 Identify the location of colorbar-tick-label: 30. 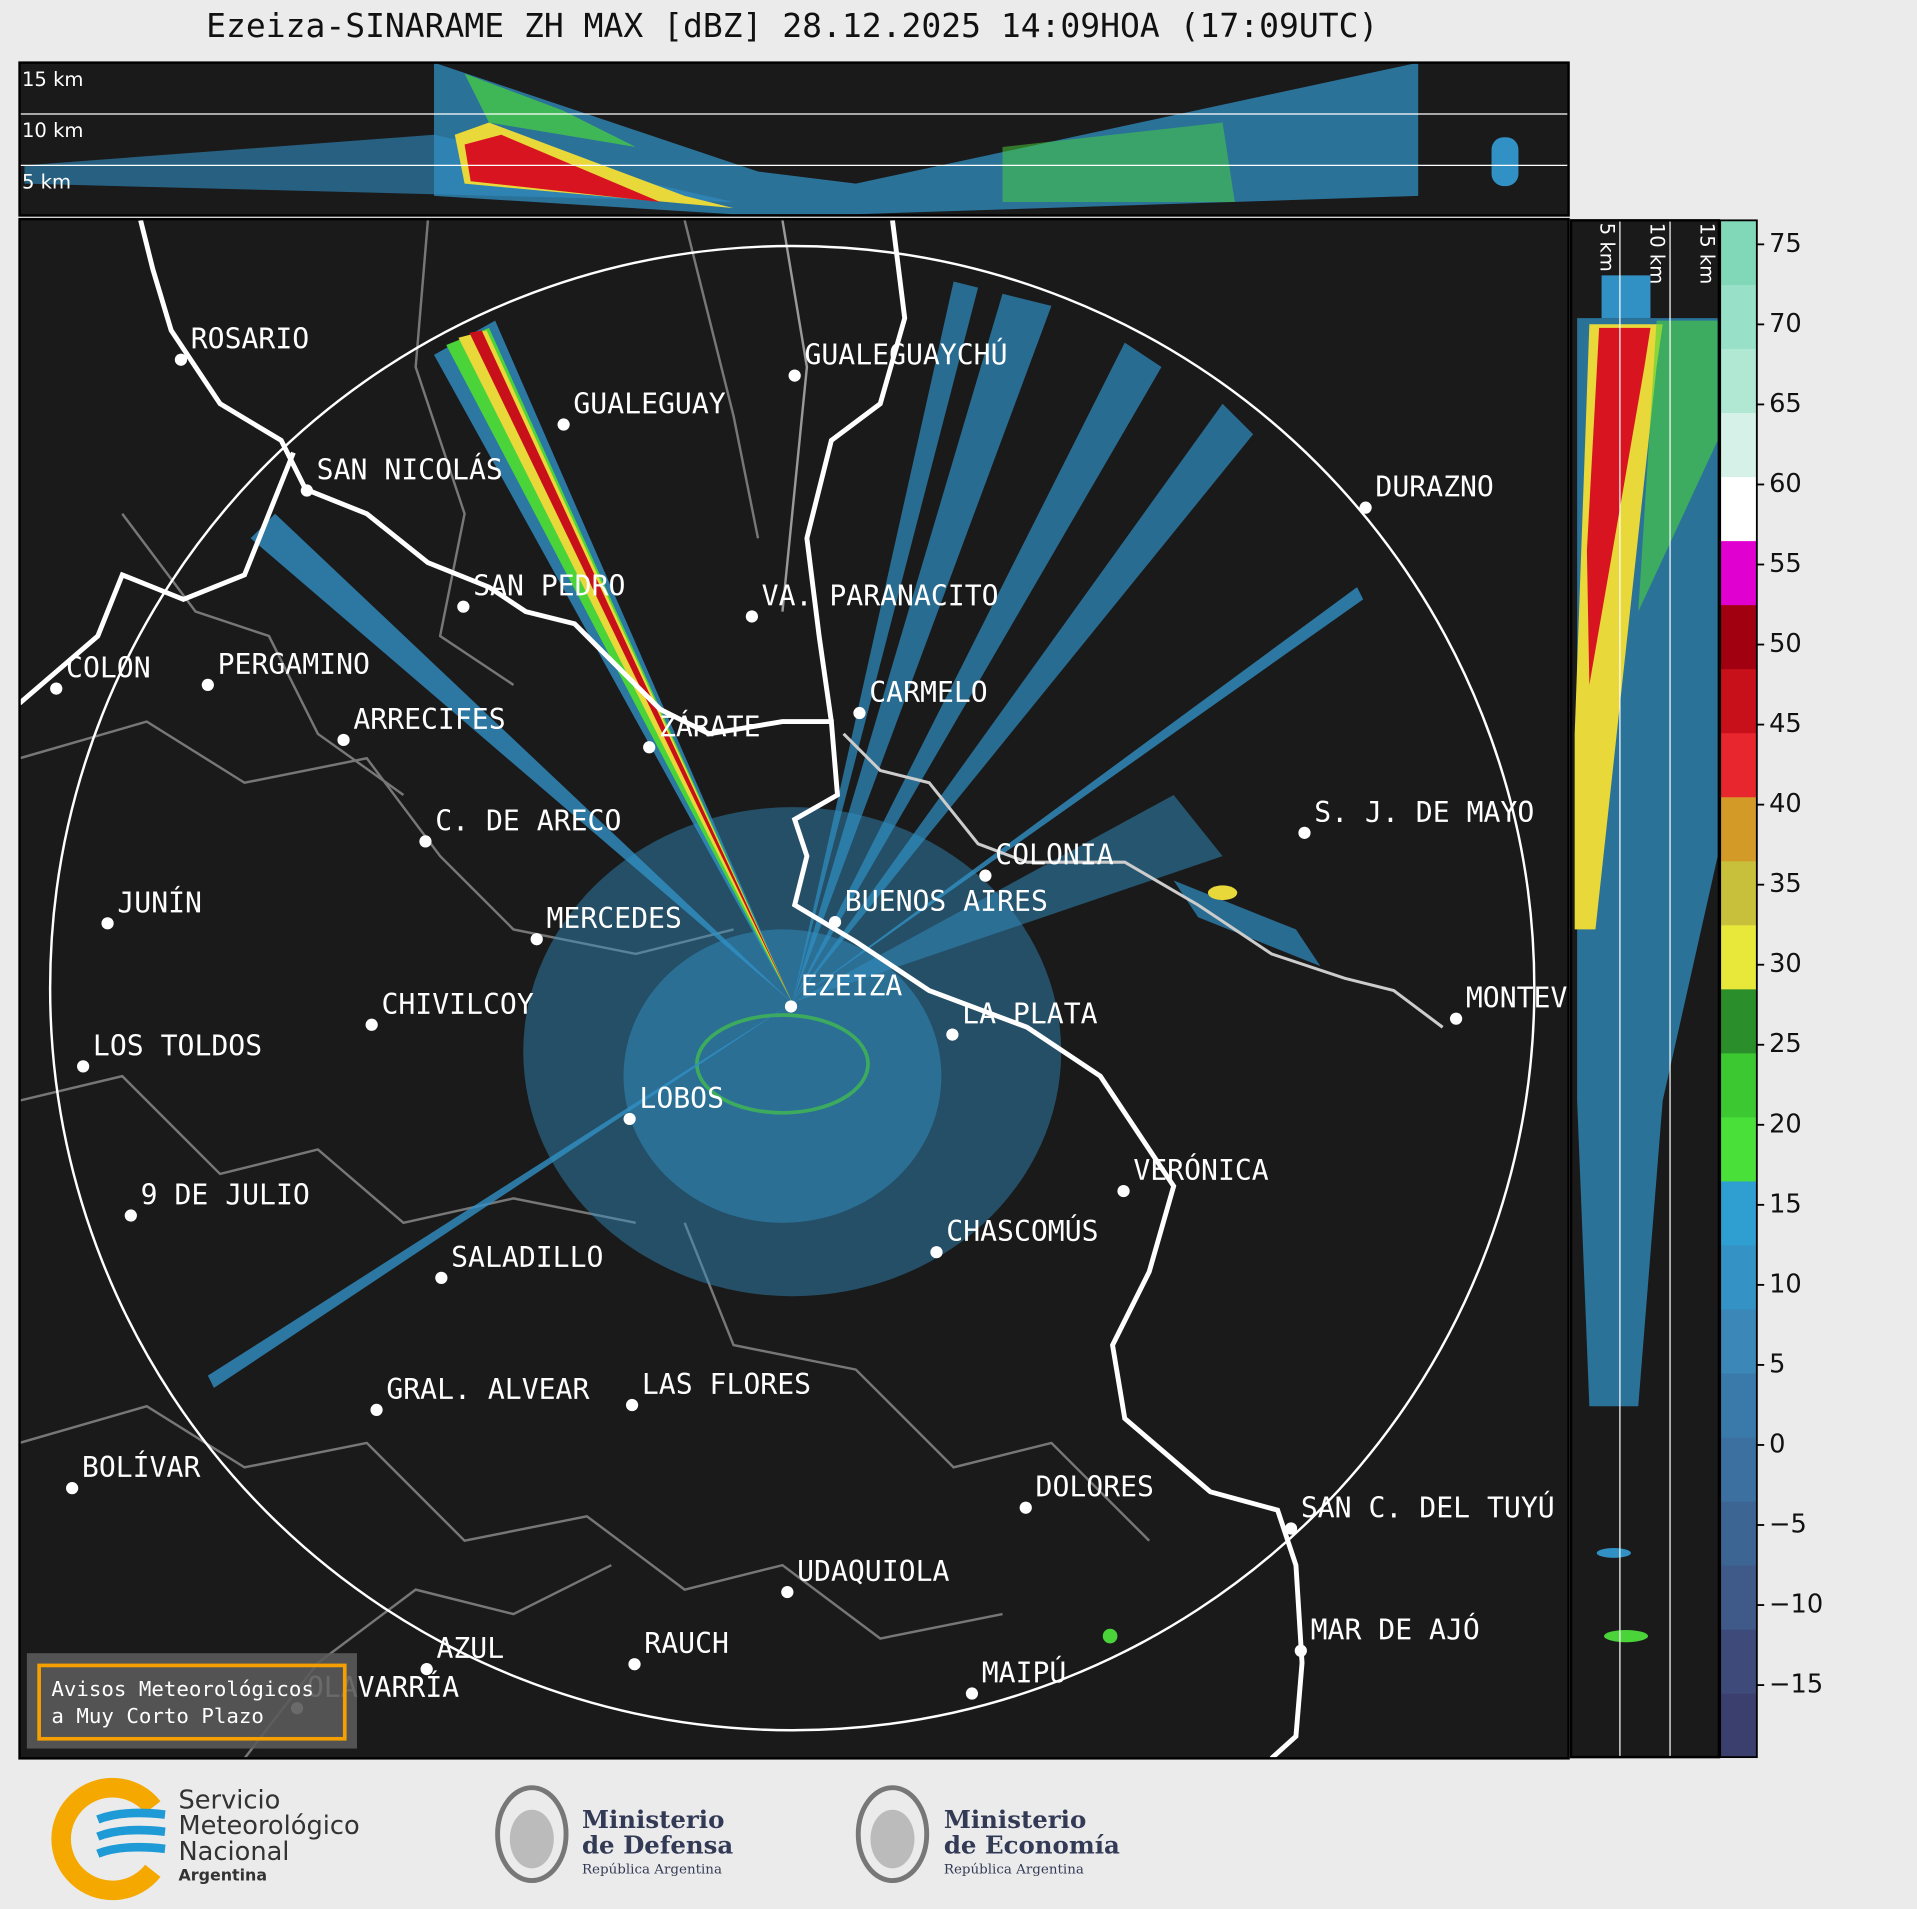
(1785, 964).